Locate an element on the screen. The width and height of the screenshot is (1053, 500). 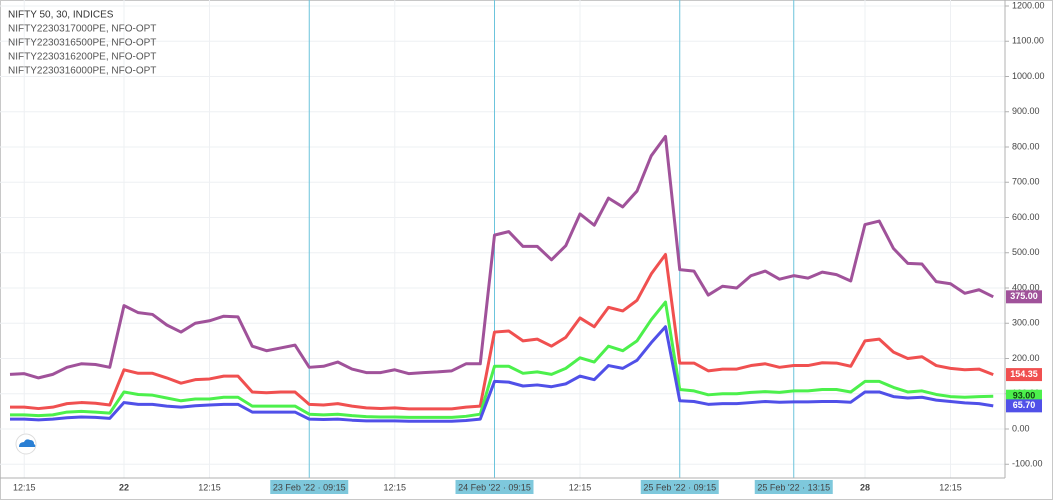
chart-title: NIFTY 50, 30, INDICES is located at coordinates (61, 15).